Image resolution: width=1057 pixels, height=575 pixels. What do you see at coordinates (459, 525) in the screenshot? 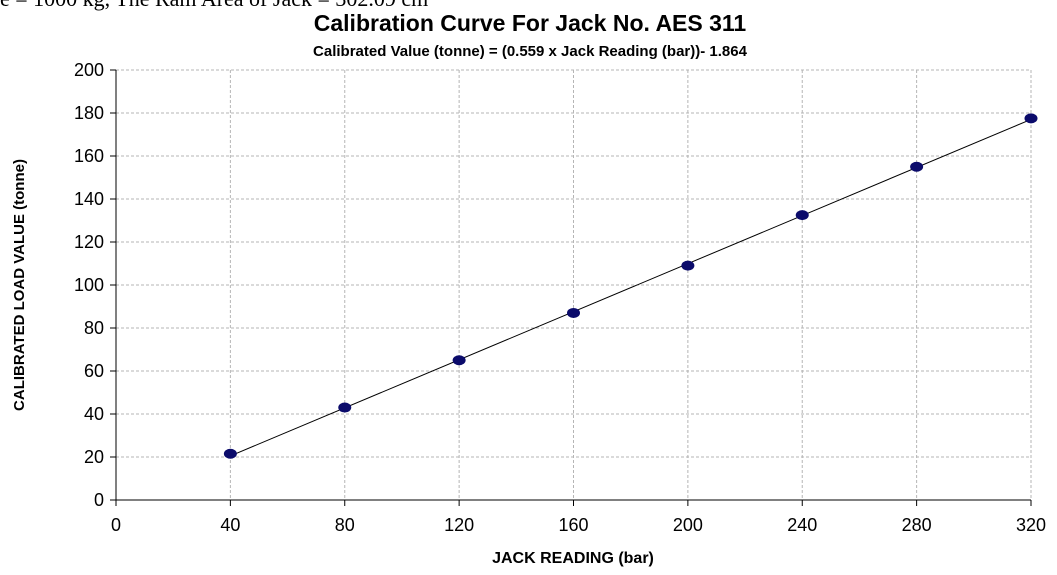
I see `x-tick-label-120: 120` at bounding box center [459, 525].